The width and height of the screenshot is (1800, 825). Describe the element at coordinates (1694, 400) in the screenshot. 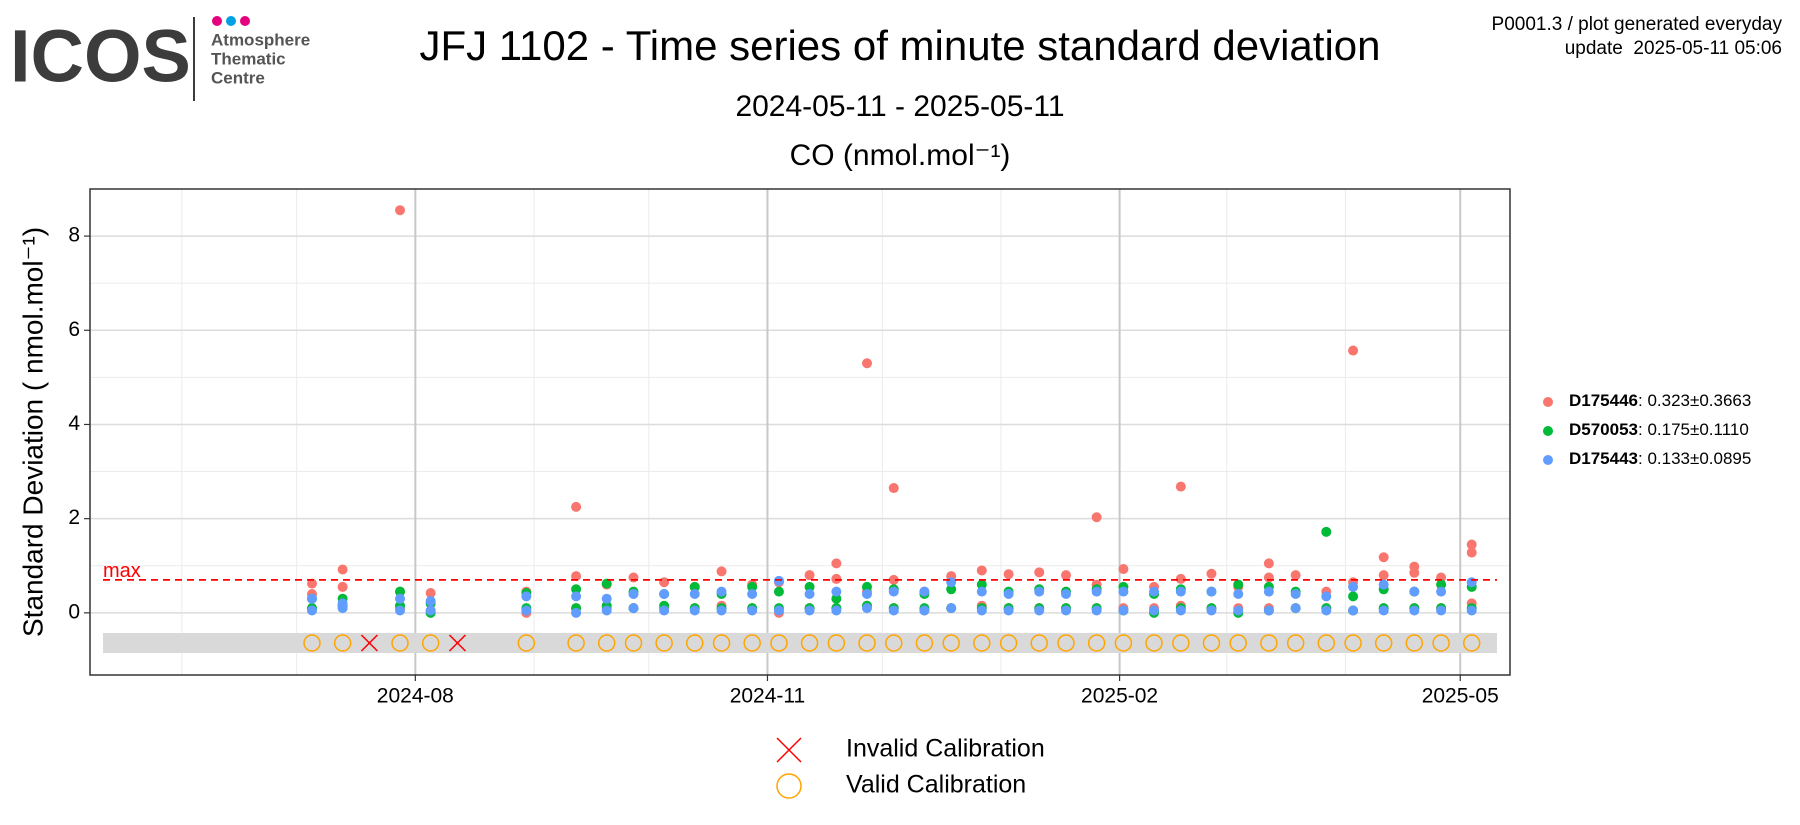

I see `legend-summary: : 0.323±0.3663` at that location.